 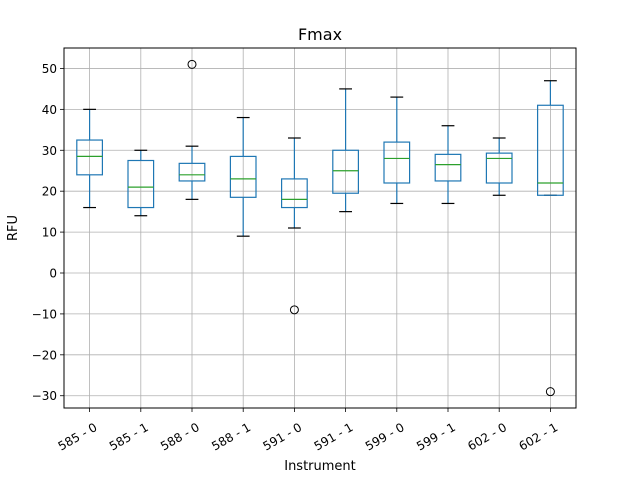 I want to click on y-tick-label: −20, so click(x=44, y=355).